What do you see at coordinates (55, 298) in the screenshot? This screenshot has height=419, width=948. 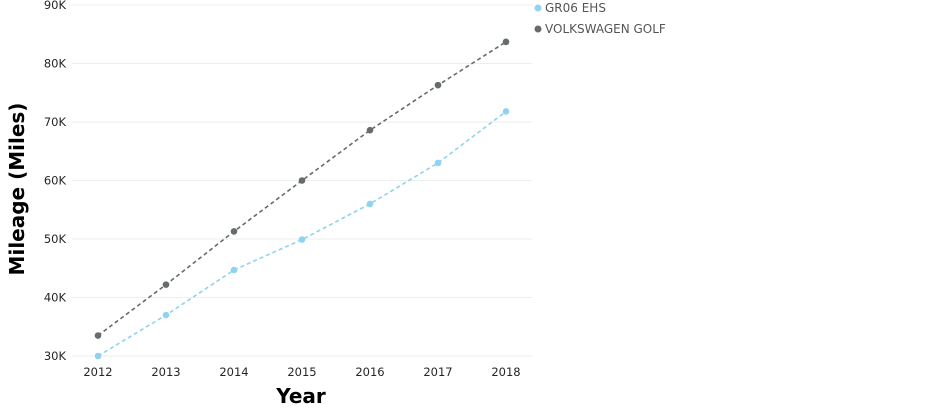 I see `y-tick-label: 40K` at bounding box center [55, 298].